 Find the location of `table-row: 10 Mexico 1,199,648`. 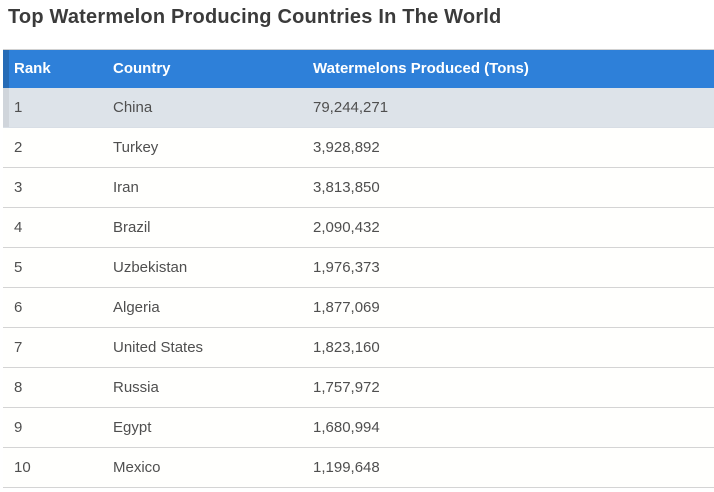

table-row: 10 Mexico 1,199,648 is located at coordinates (358, 467).